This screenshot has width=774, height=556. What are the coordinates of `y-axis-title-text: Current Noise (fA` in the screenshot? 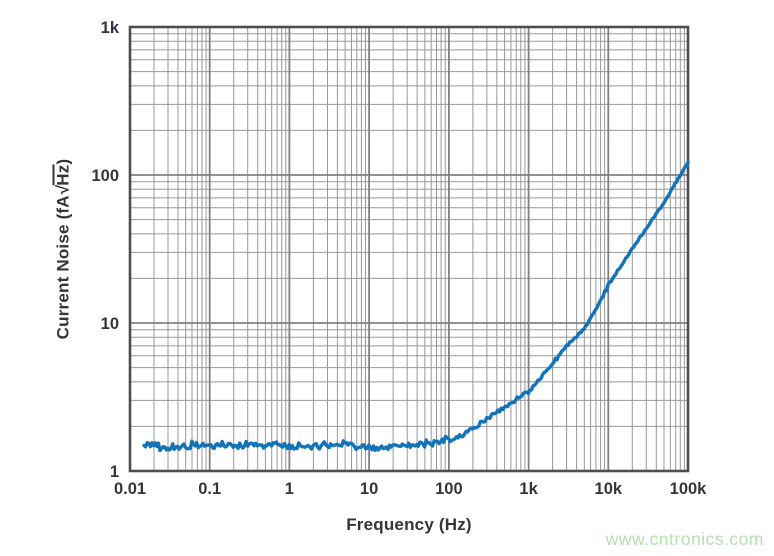 It's located at (63, 267).